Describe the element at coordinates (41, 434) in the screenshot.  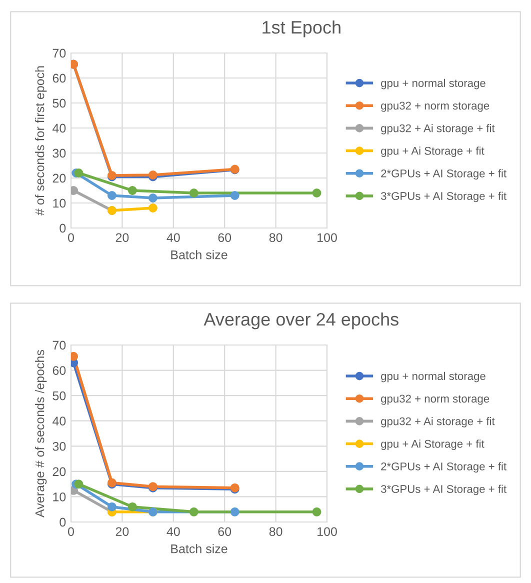
I see `y-axis-title: Average # of seconds /epochs` at that location.